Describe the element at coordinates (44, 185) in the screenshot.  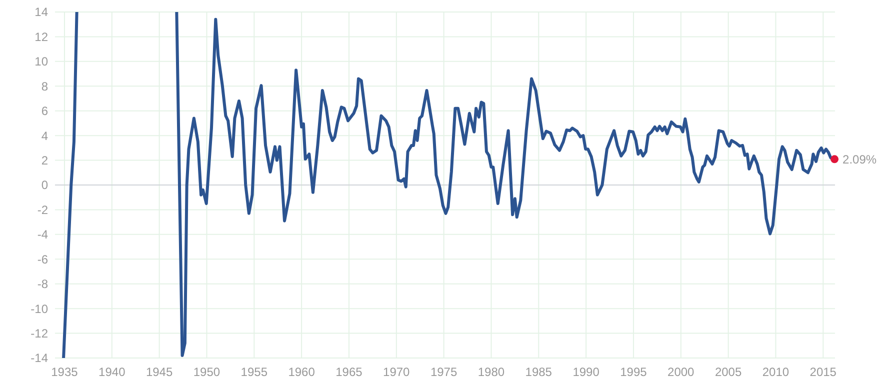
I see `y-tick-label: 0` at that location.